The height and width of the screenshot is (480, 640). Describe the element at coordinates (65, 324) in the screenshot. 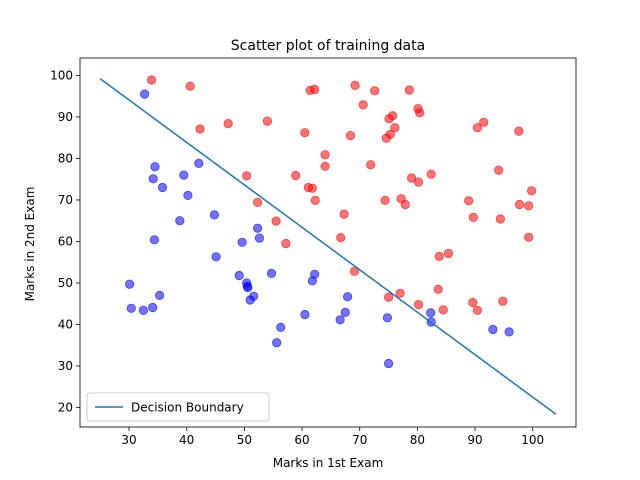

I see `y-tick-label: 40` at that location.